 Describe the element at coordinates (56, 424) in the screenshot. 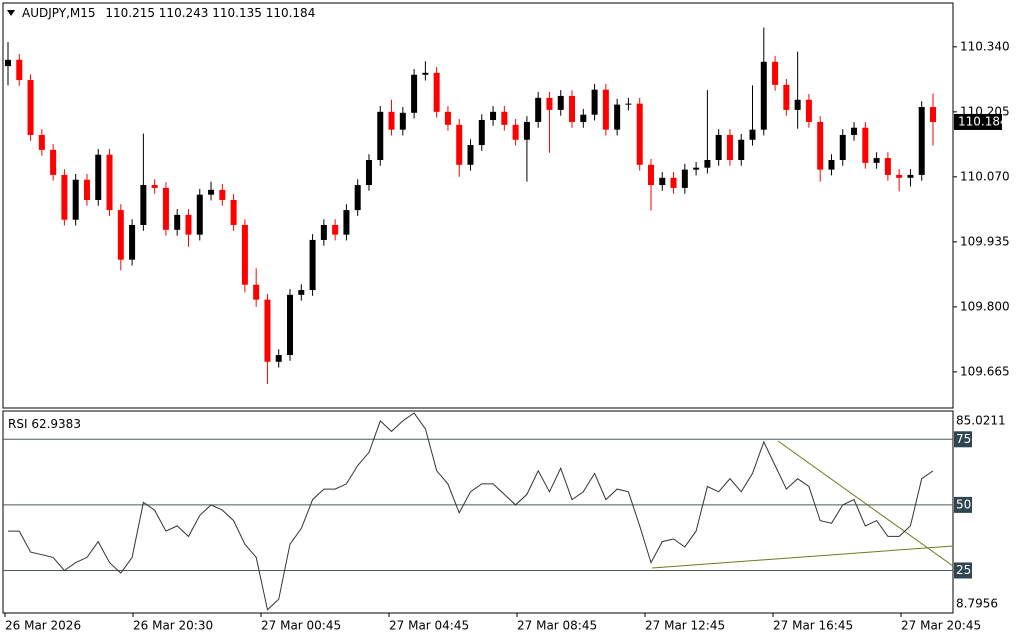

I see `rsi-value: 62.9383` at that location.